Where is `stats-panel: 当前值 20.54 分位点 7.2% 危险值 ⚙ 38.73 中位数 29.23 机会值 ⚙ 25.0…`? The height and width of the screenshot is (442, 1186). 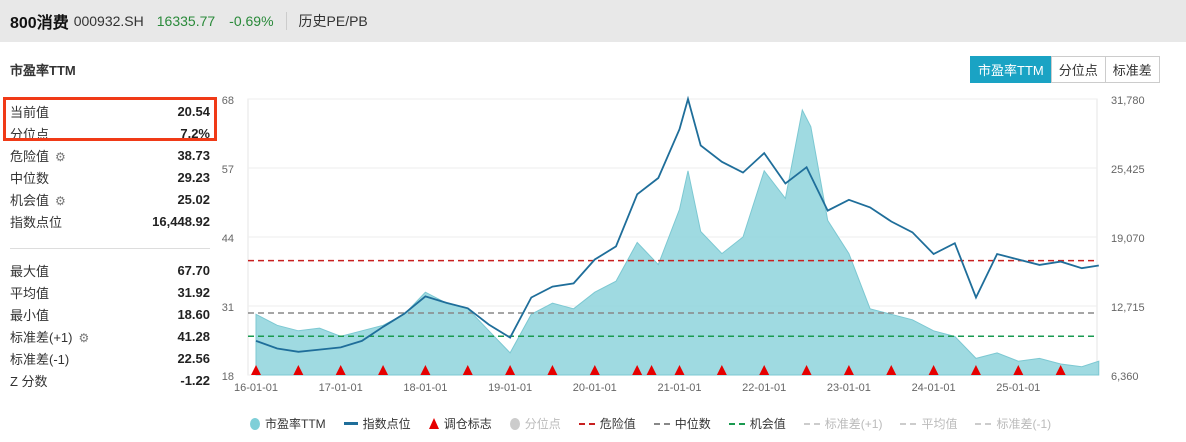
stats-panel: 当前值 20.54 分位点 7.2% 危险值 ⚙ 38.73 中位数 29.23 机会值 ⚙ 25.0… is located at coordinates (110, 245).